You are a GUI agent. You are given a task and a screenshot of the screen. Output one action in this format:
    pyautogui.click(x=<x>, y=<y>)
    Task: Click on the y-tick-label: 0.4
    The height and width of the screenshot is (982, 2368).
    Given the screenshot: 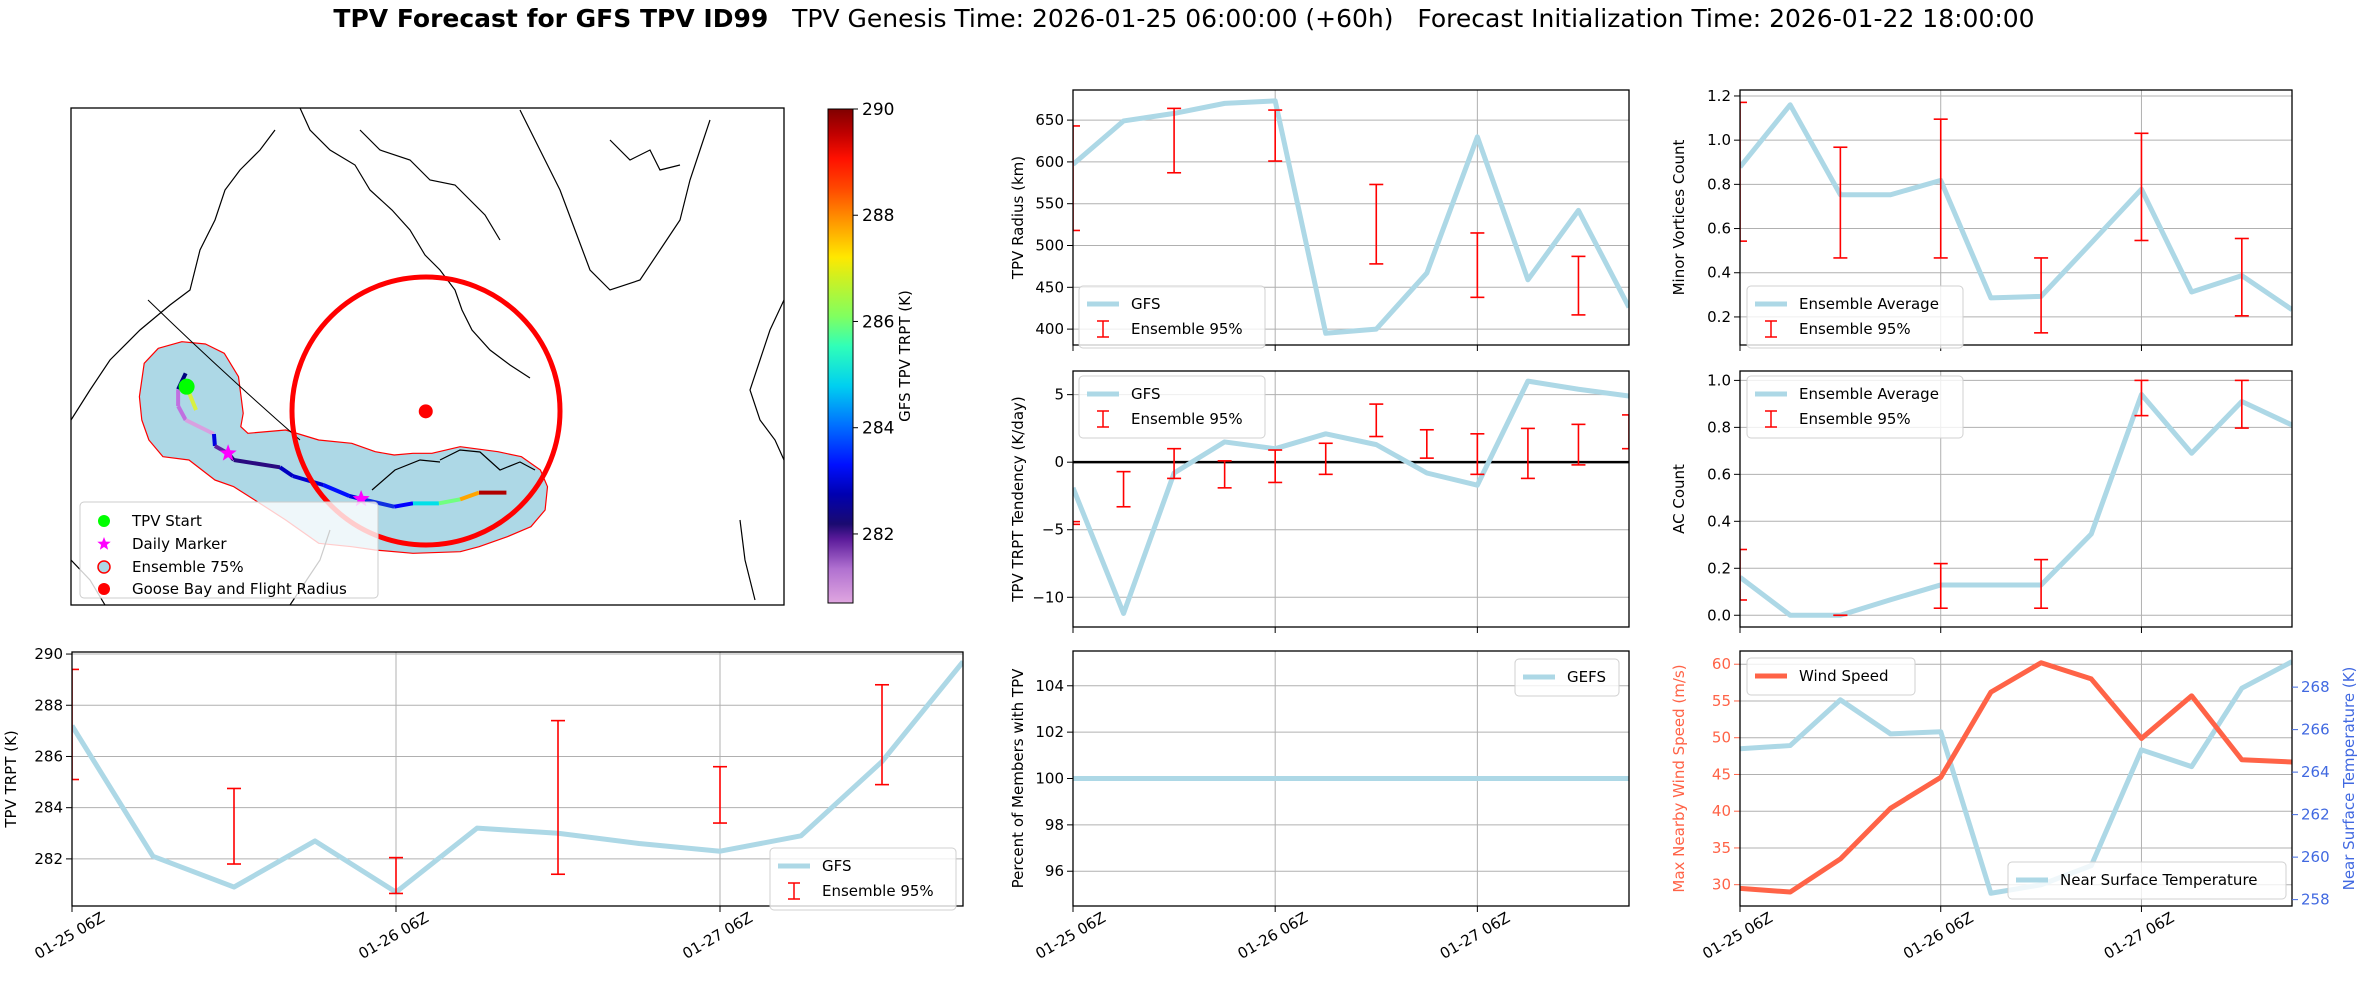 What is the action you would take?
    pyautogui.click(x=1719, y=521)
    